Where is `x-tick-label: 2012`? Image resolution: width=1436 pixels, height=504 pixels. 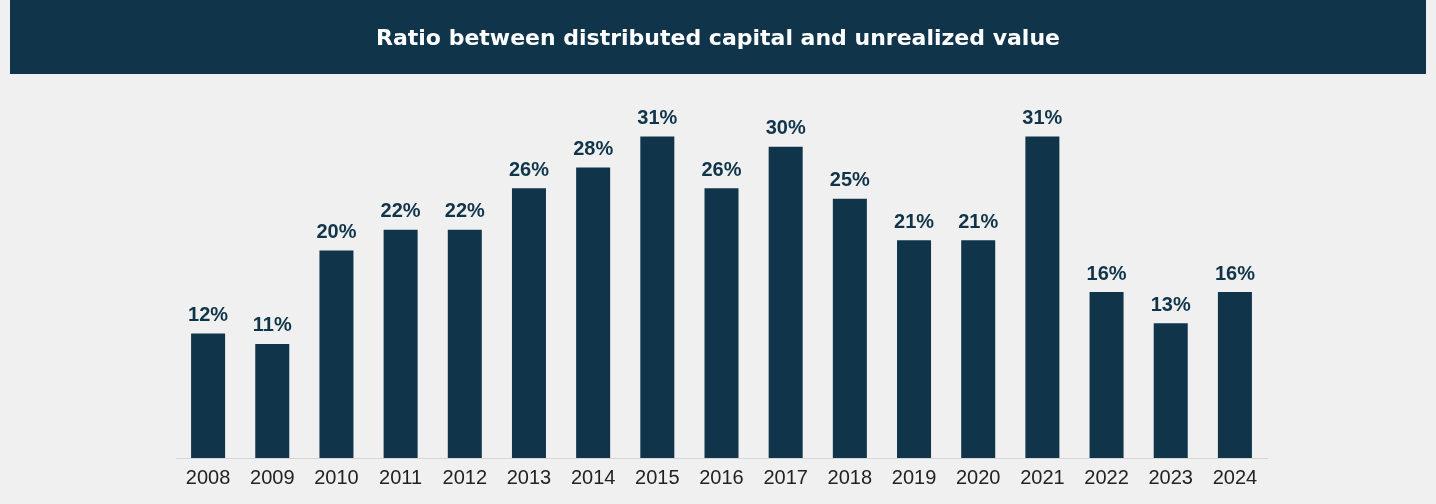
x-tick-label: 2012 is located at coordinates (465, 476).